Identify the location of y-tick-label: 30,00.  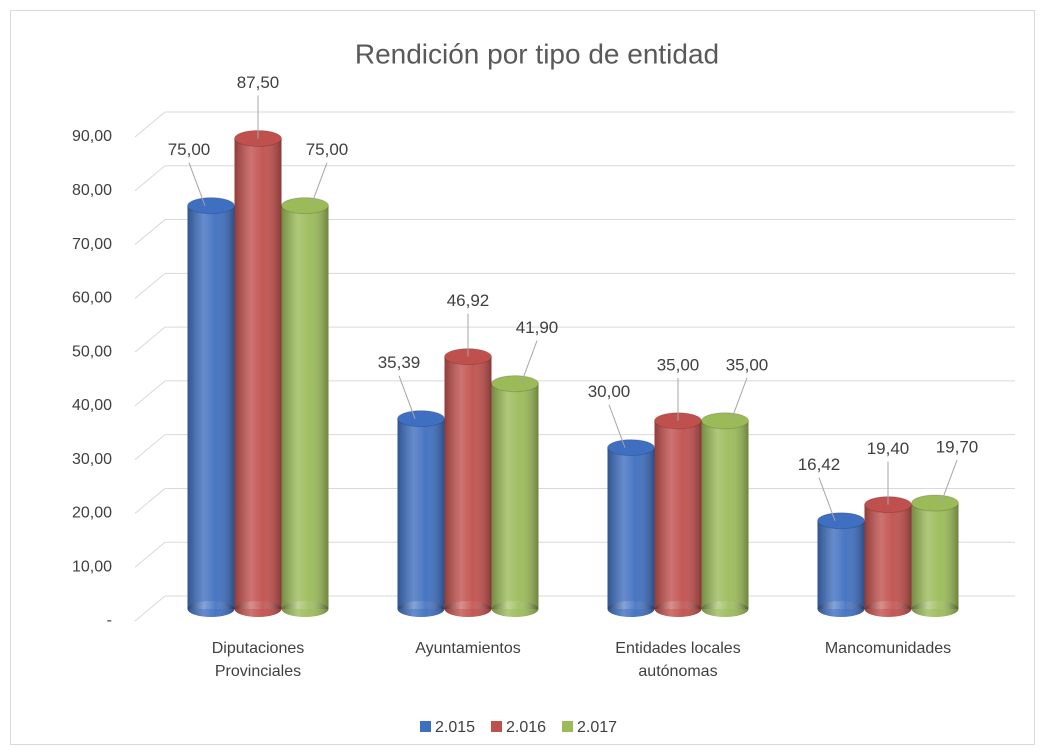
(92, 459).